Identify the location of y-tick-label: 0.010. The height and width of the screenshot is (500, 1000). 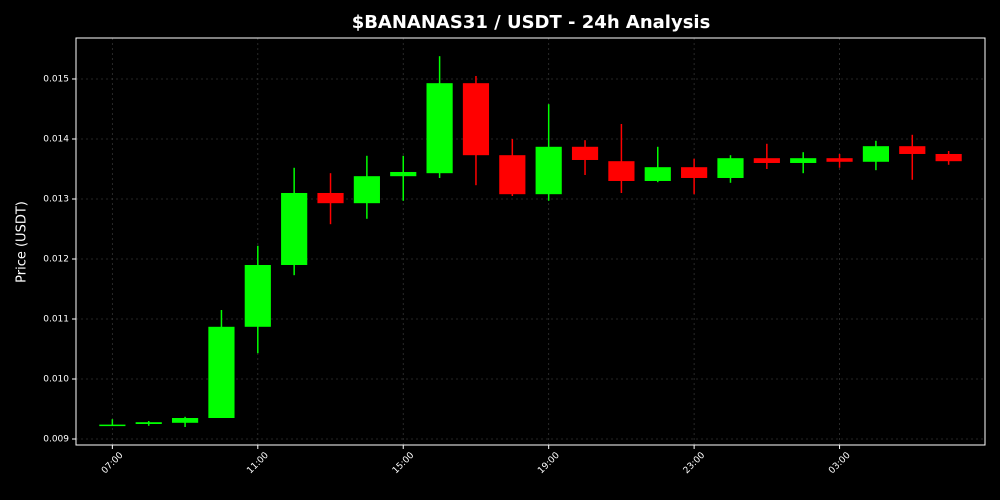
(56, 379).